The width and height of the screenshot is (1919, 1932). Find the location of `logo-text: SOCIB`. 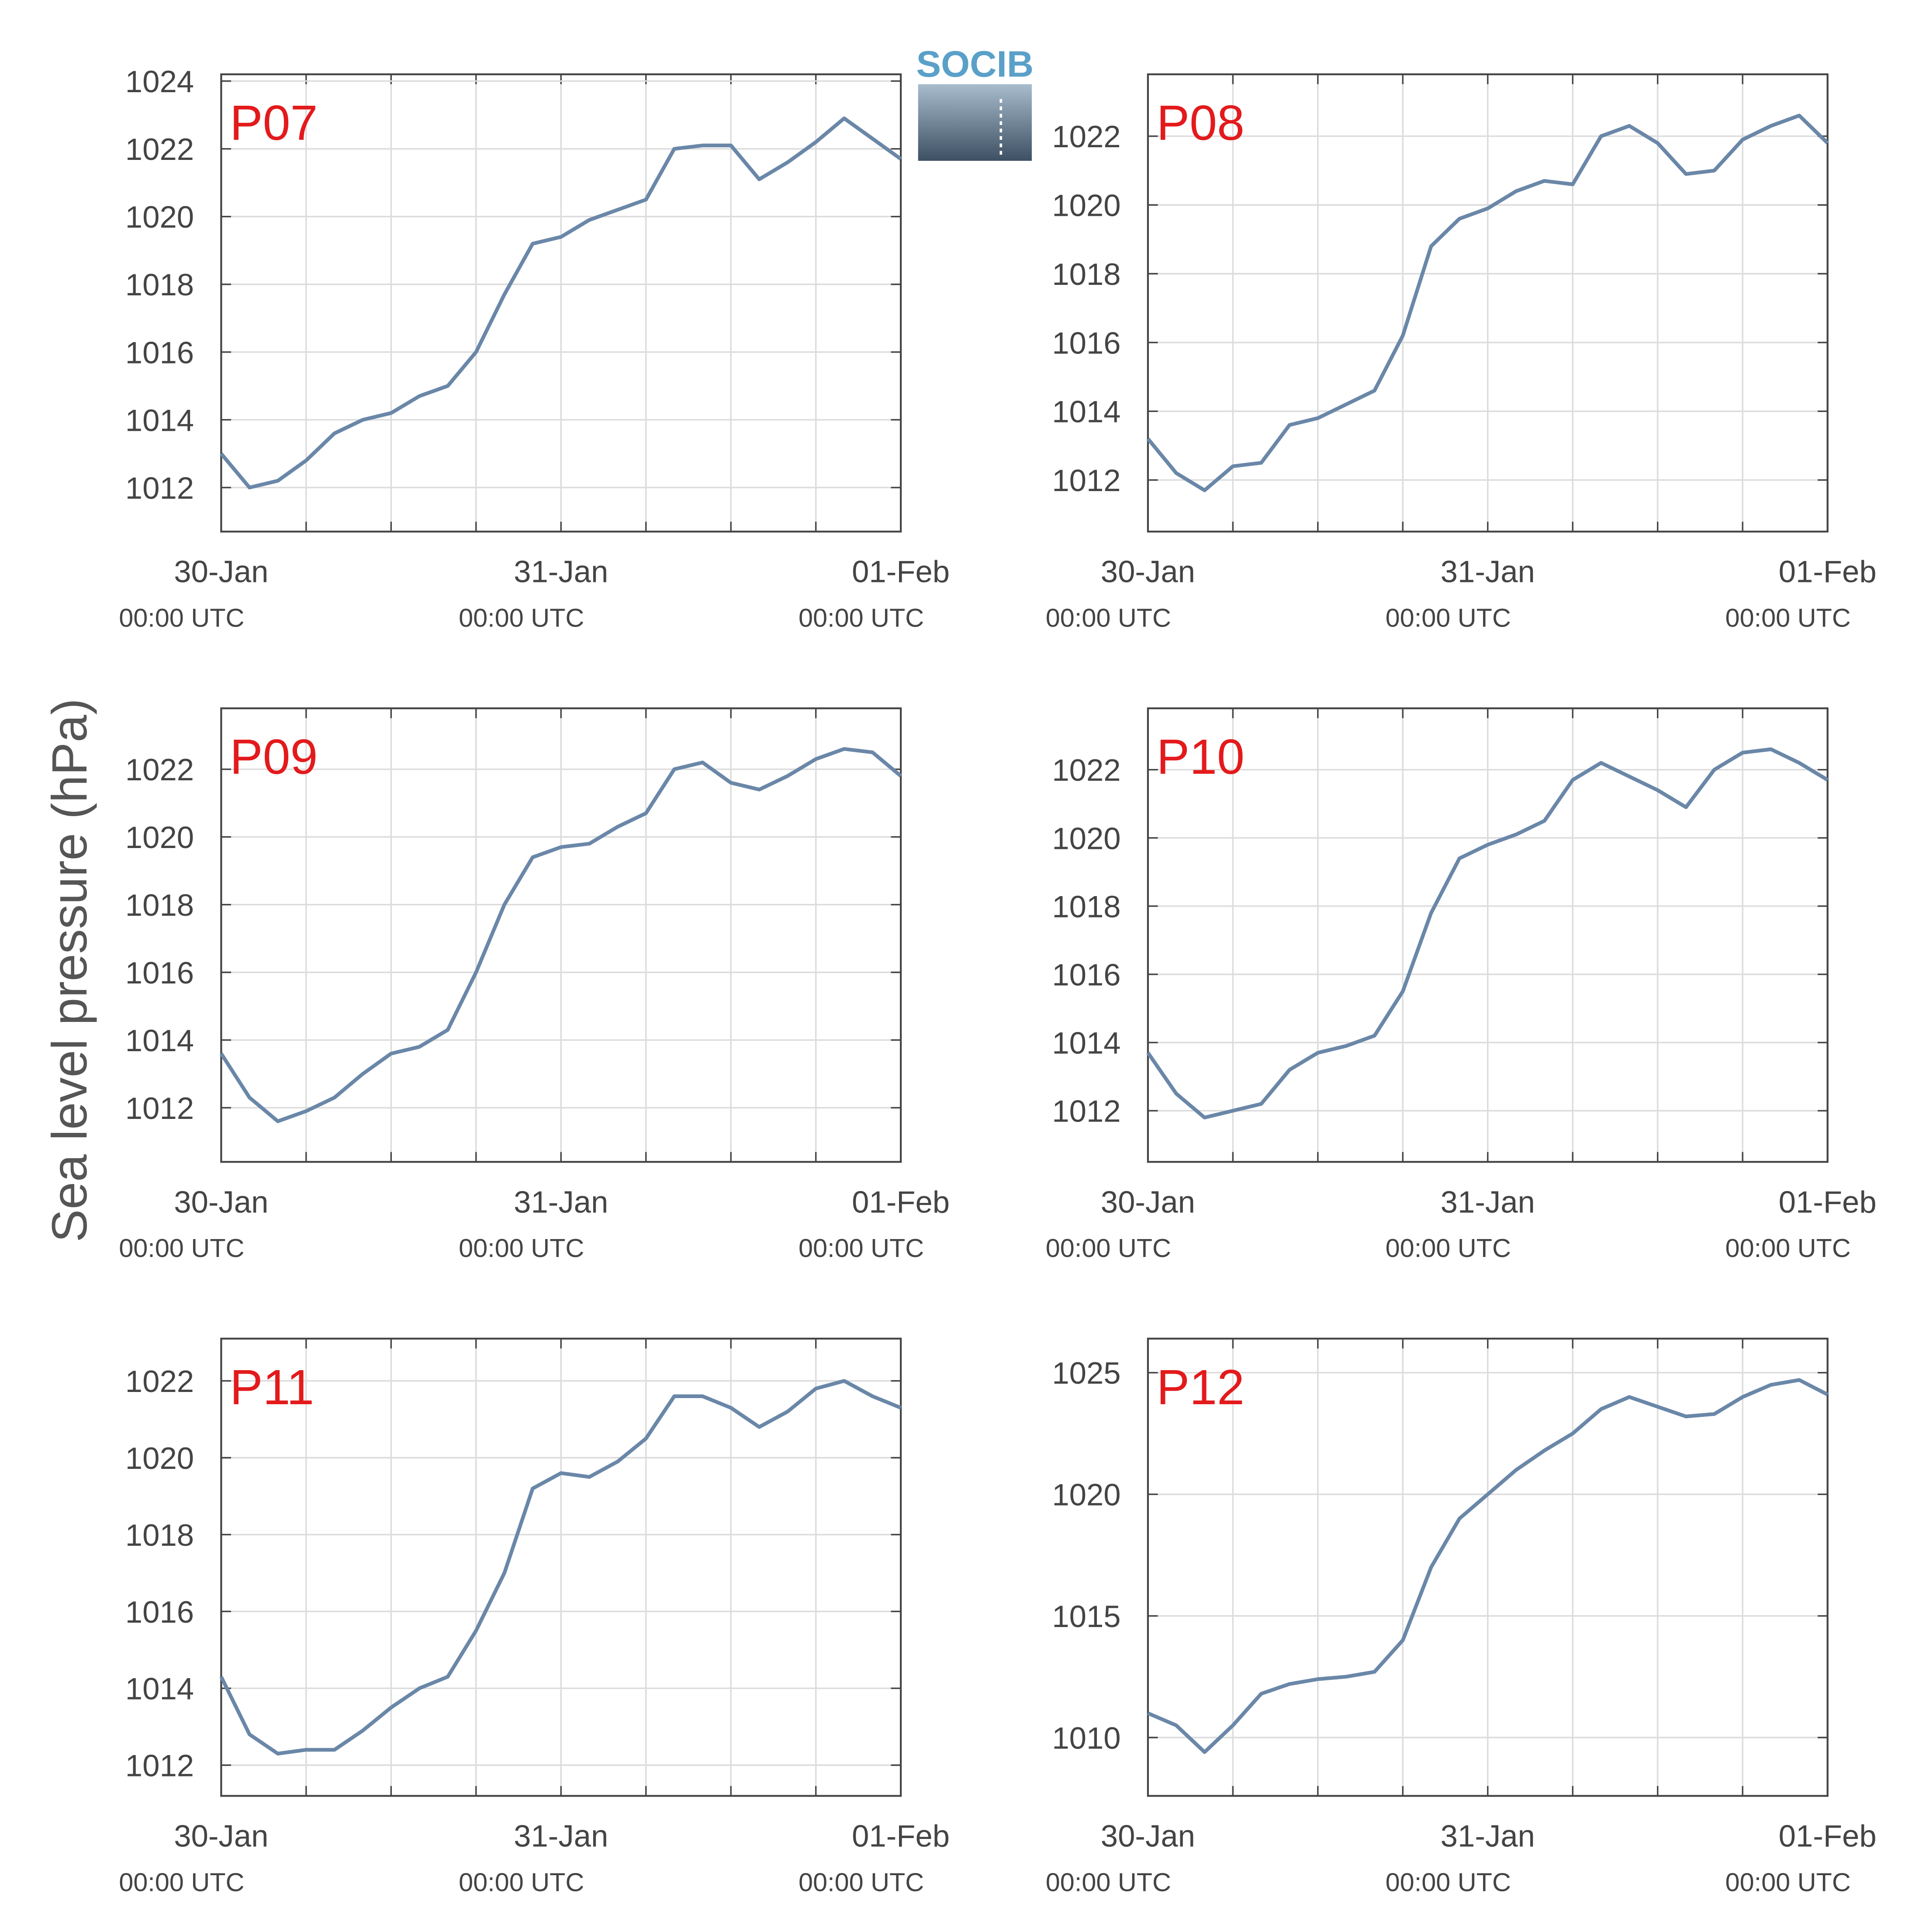

logo-text: SOCIB is located at coordinates (975, 64).